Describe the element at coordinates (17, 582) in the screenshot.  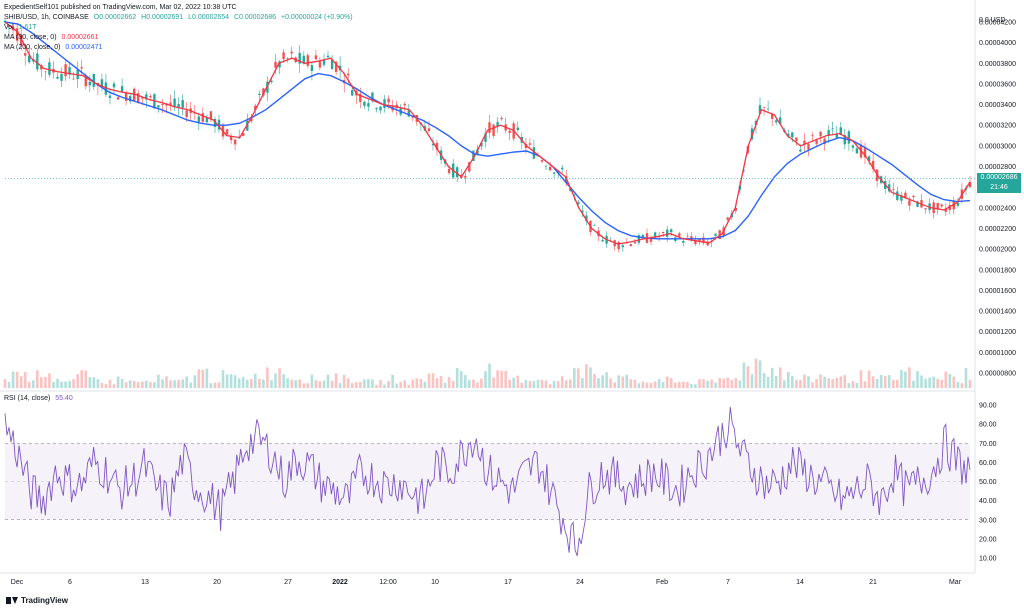
I see `time-tick-label: Dec` at that location.